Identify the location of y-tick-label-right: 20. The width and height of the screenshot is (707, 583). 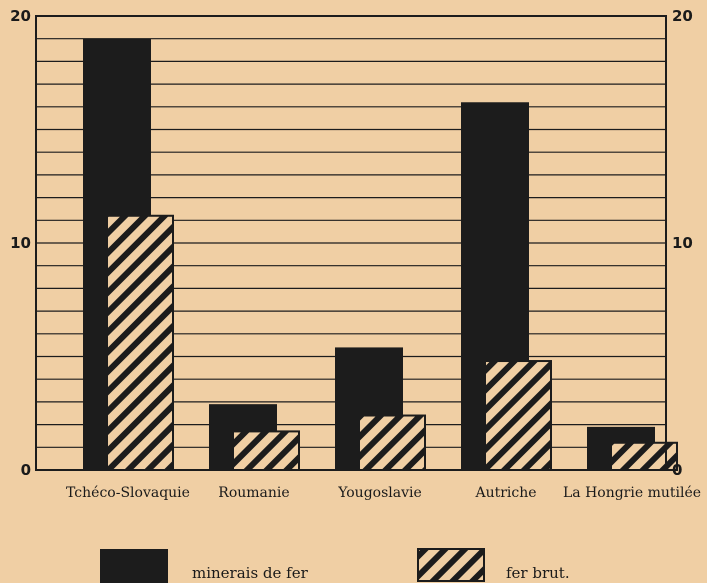
(682, 16).